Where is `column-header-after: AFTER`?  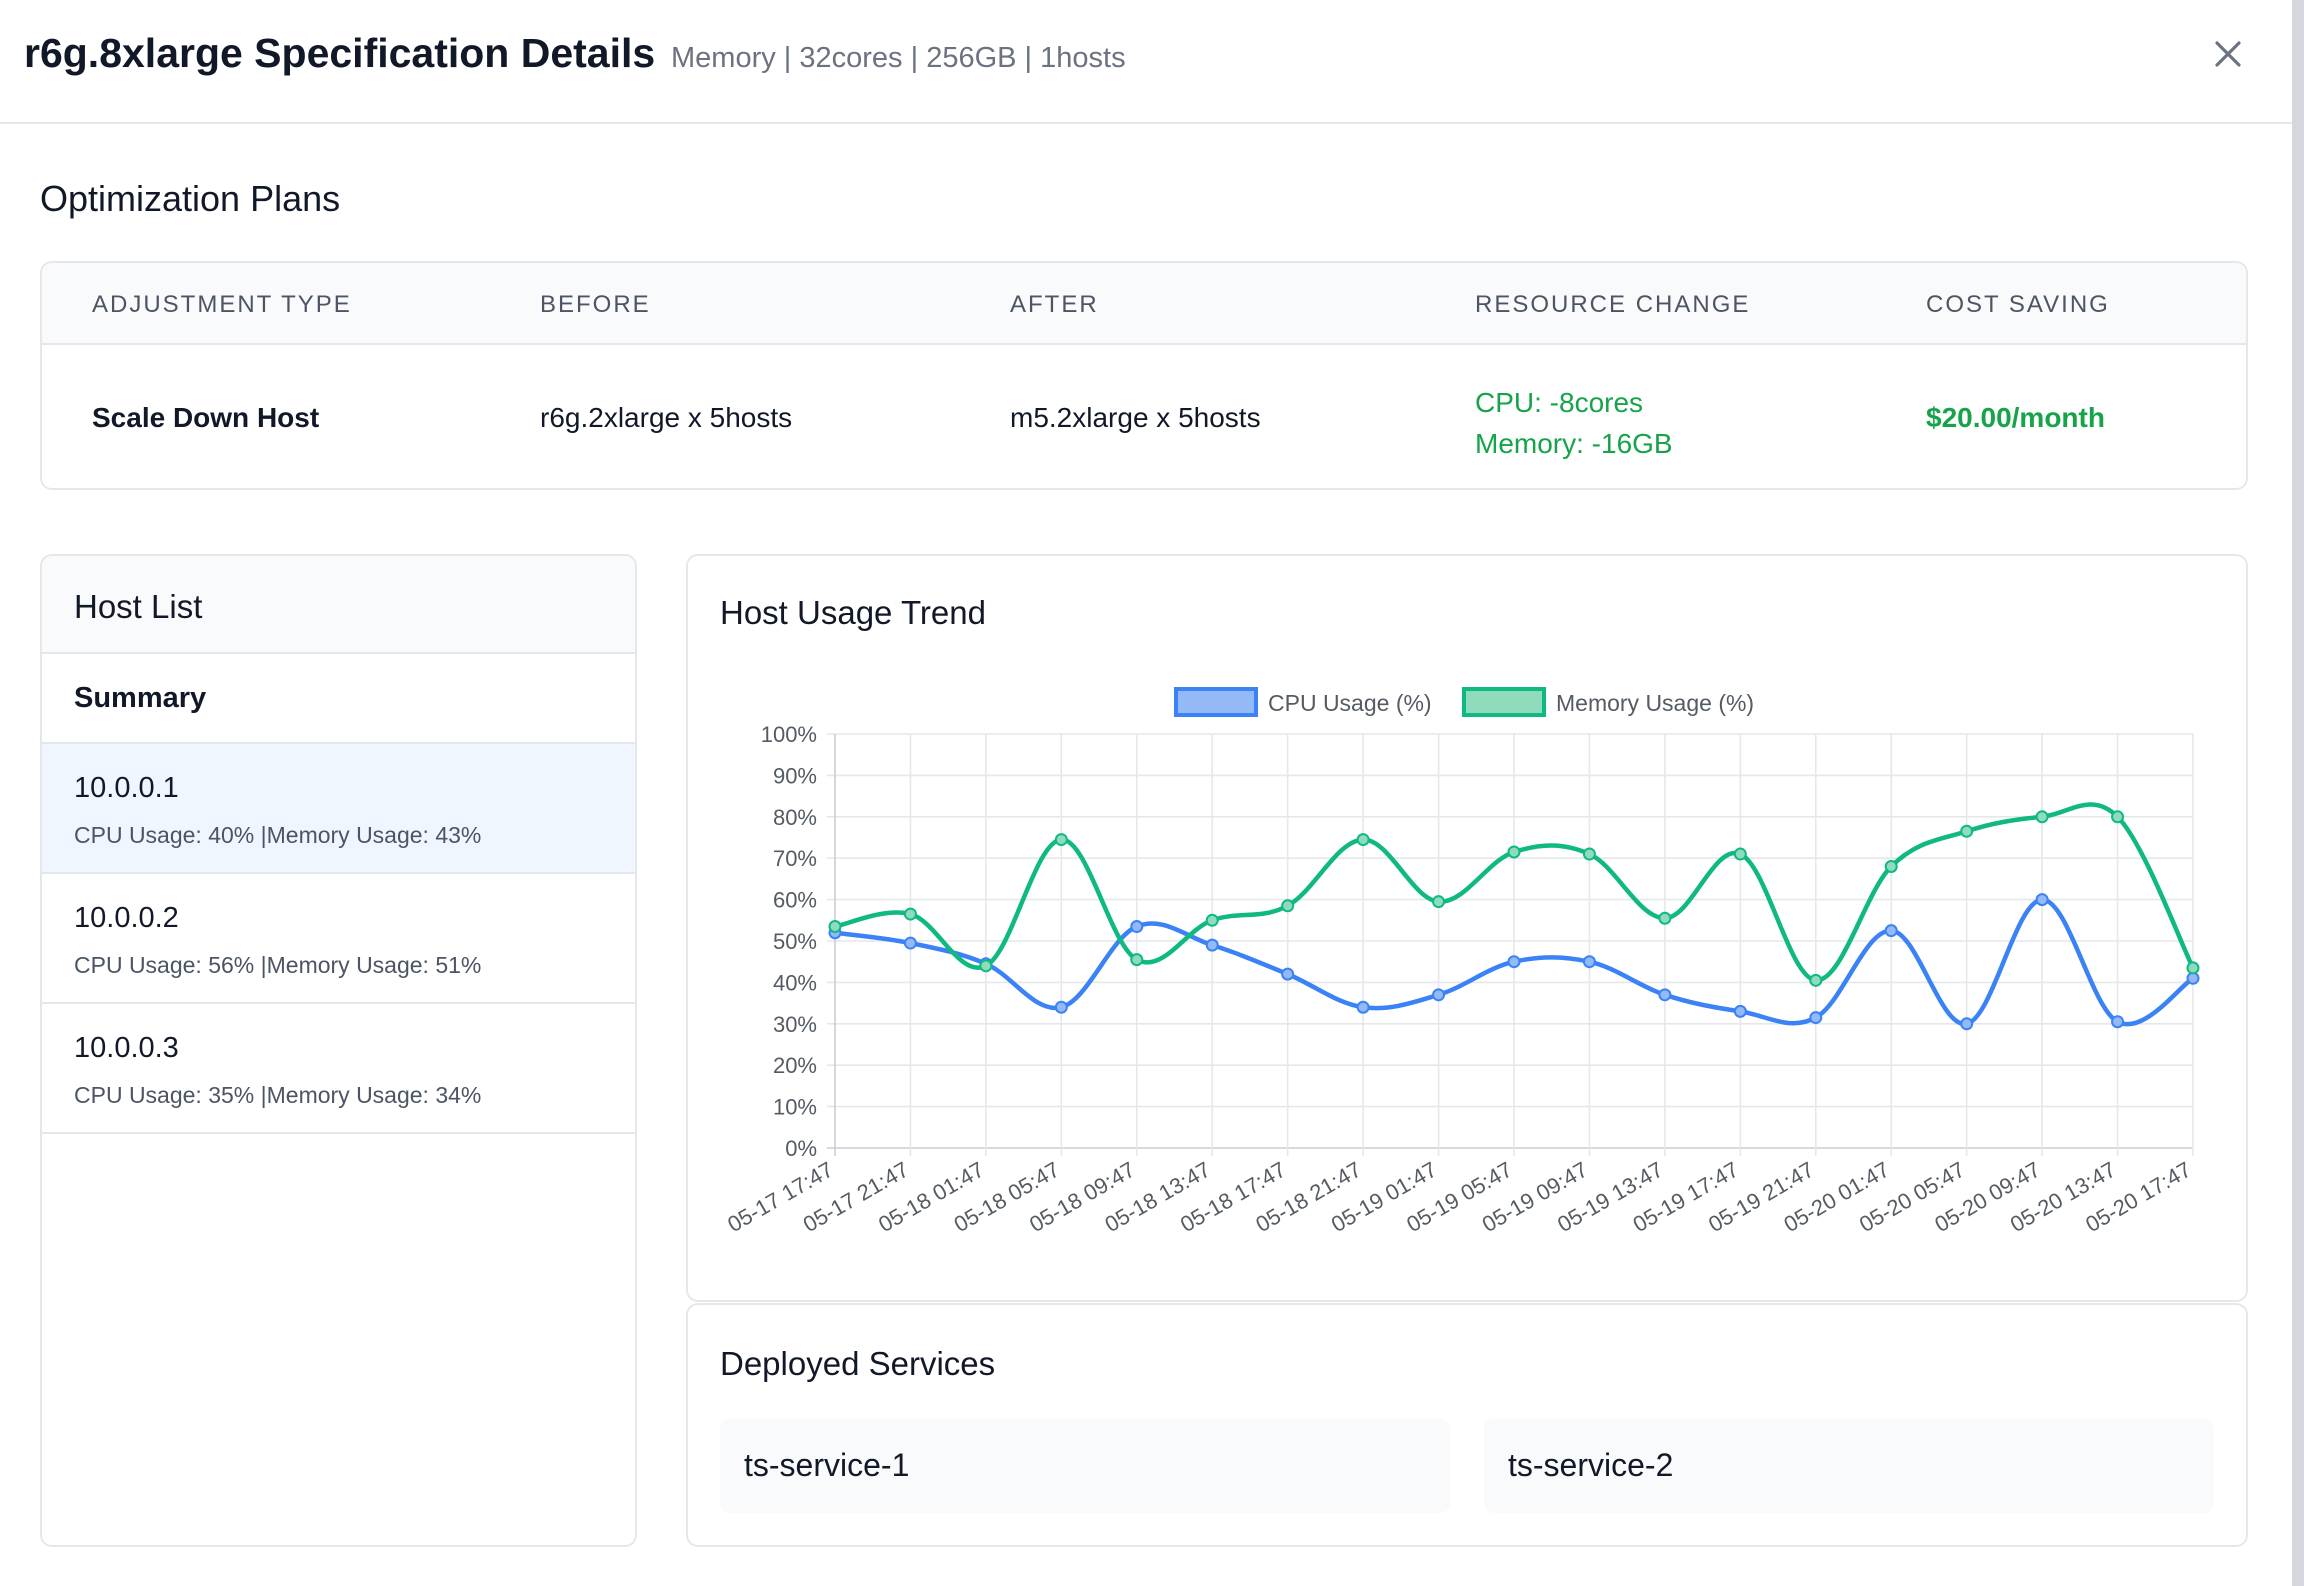
column-header-after: AFTER is located at coordinates (1054, 304).